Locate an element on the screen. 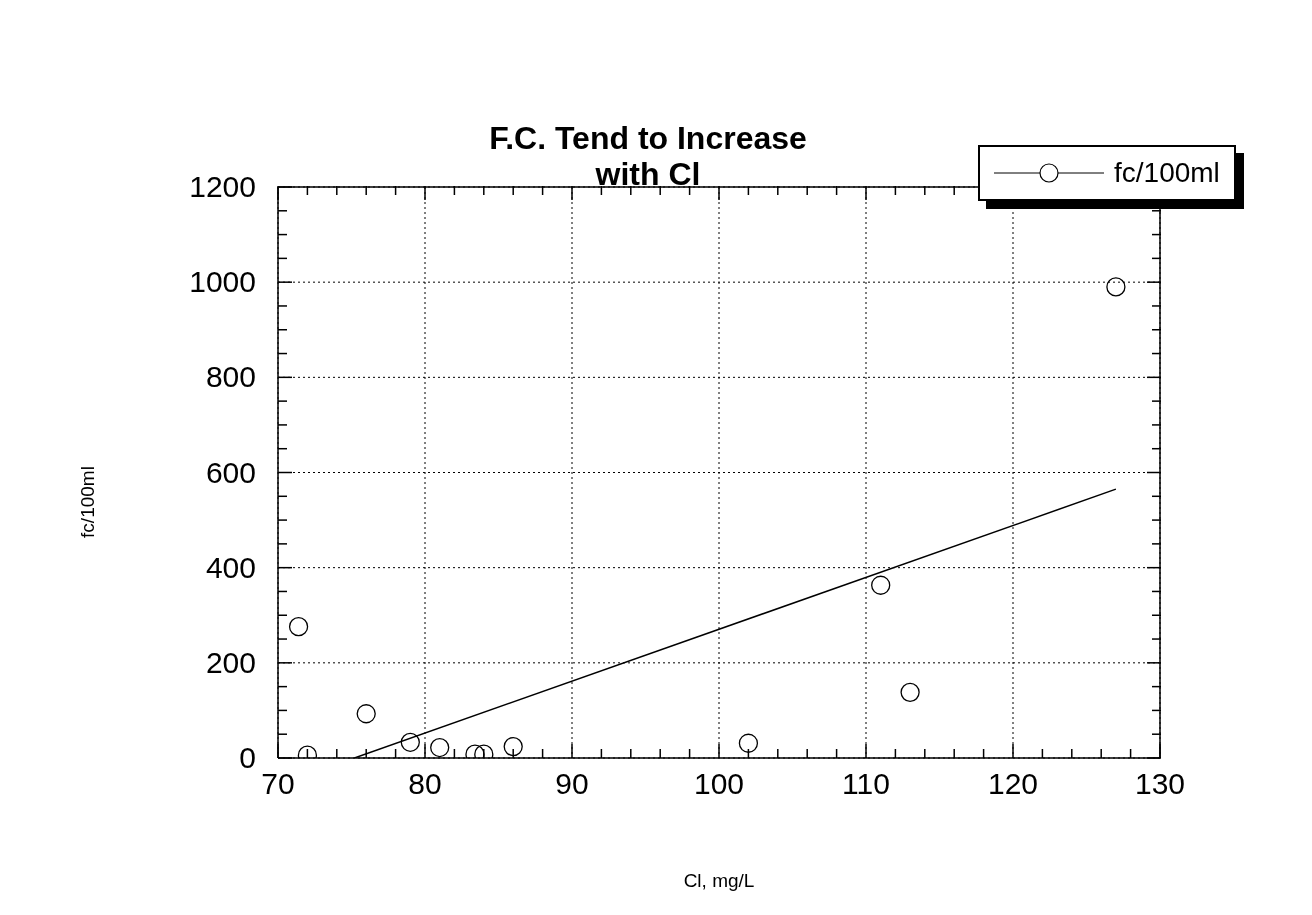  x-axis-title: Cl, mg/L is located at coordinates (719, 881).